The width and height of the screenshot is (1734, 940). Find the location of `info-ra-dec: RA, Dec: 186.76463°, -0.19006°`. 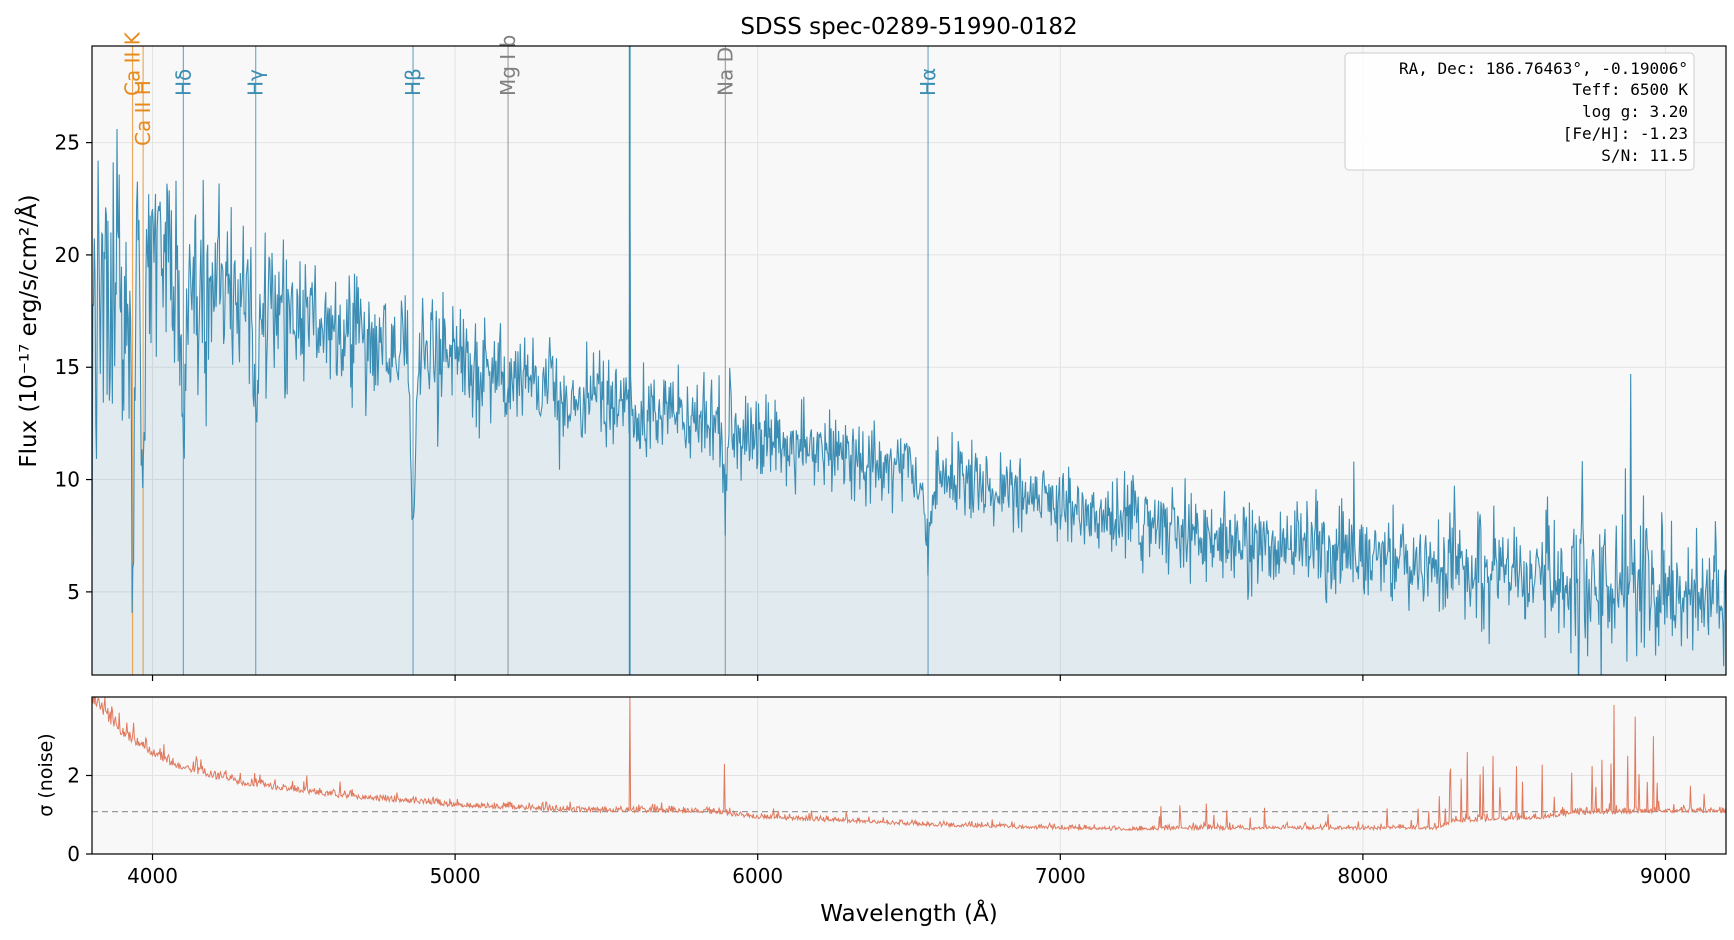

info-ra-dec: RA, Dec: 186.76463°, -0.19006° is located at coordinates (1543, 68).